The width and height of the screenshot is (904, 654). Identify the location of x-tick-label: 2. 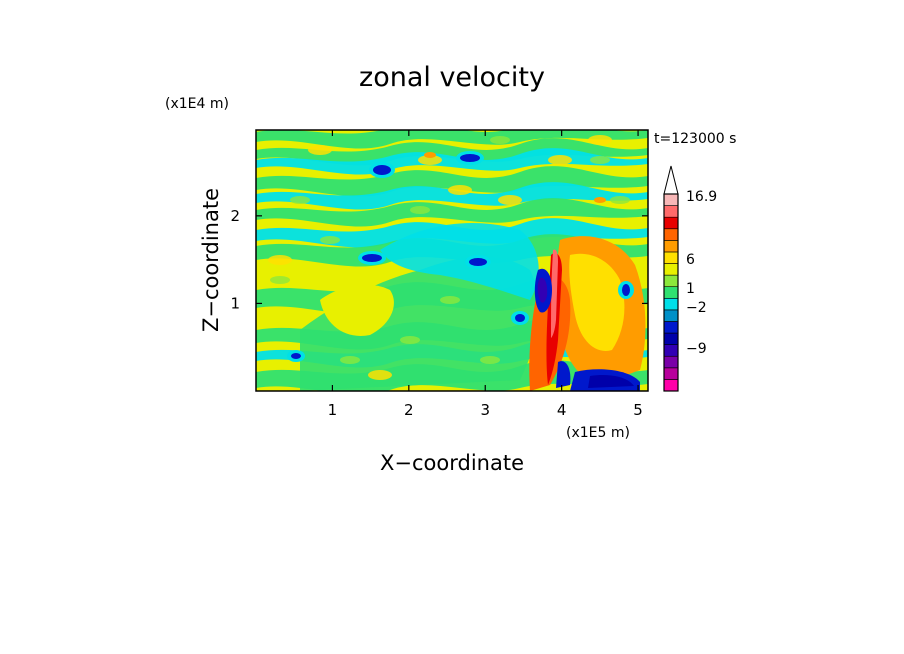
(409, 410).